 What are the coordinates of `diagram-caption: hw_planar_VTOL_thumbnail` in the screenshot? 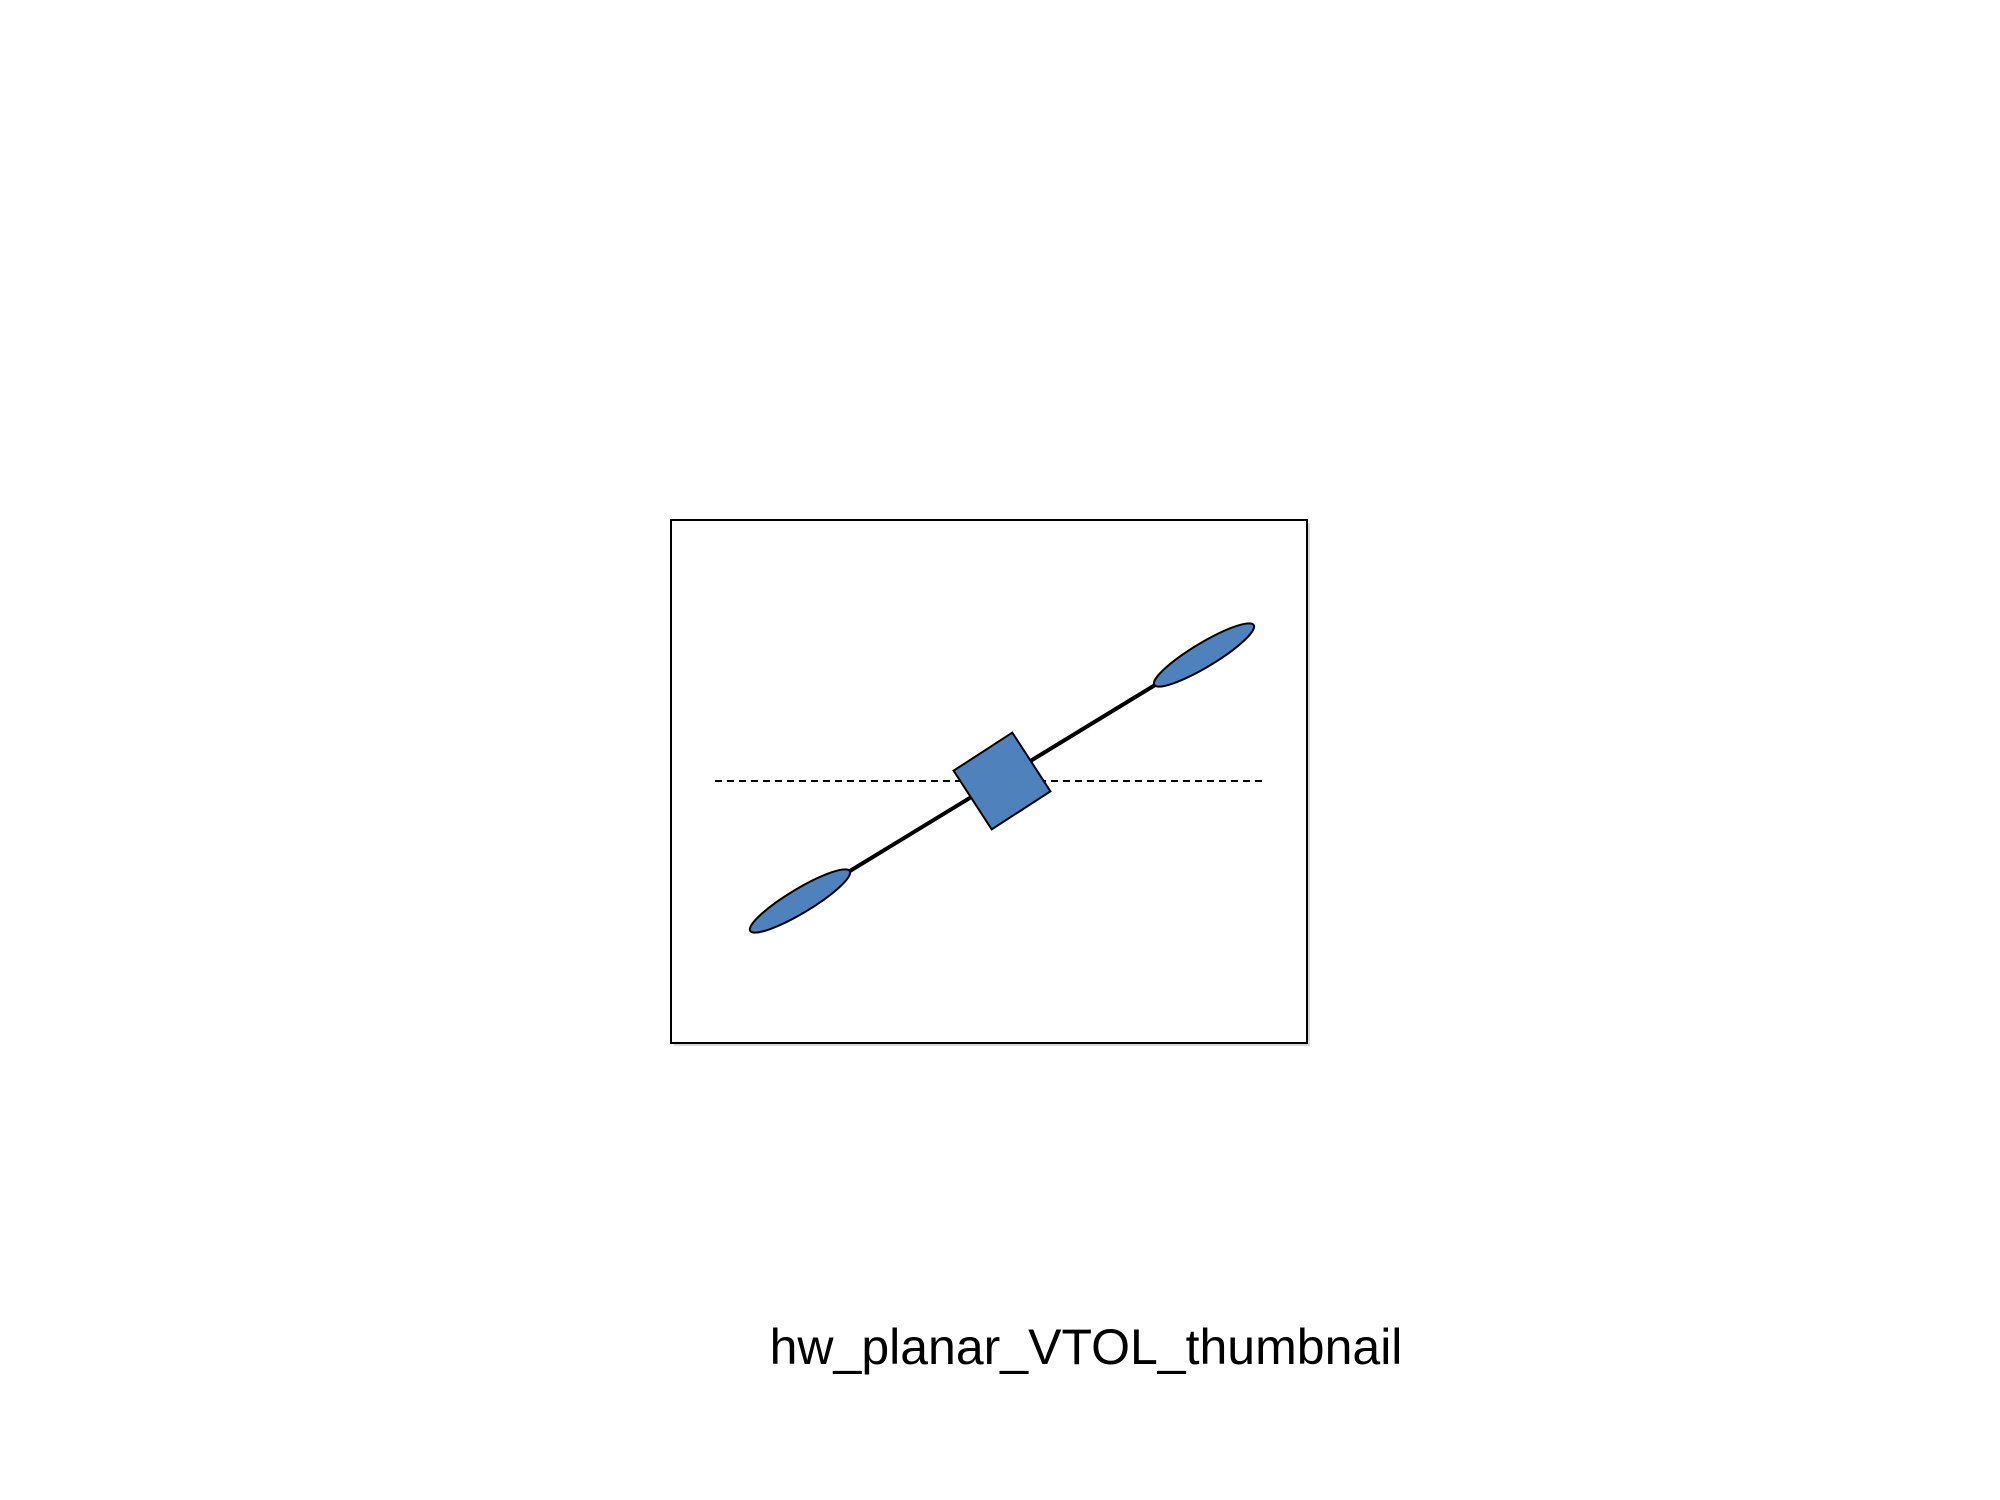 It's located at (1086, 1347).